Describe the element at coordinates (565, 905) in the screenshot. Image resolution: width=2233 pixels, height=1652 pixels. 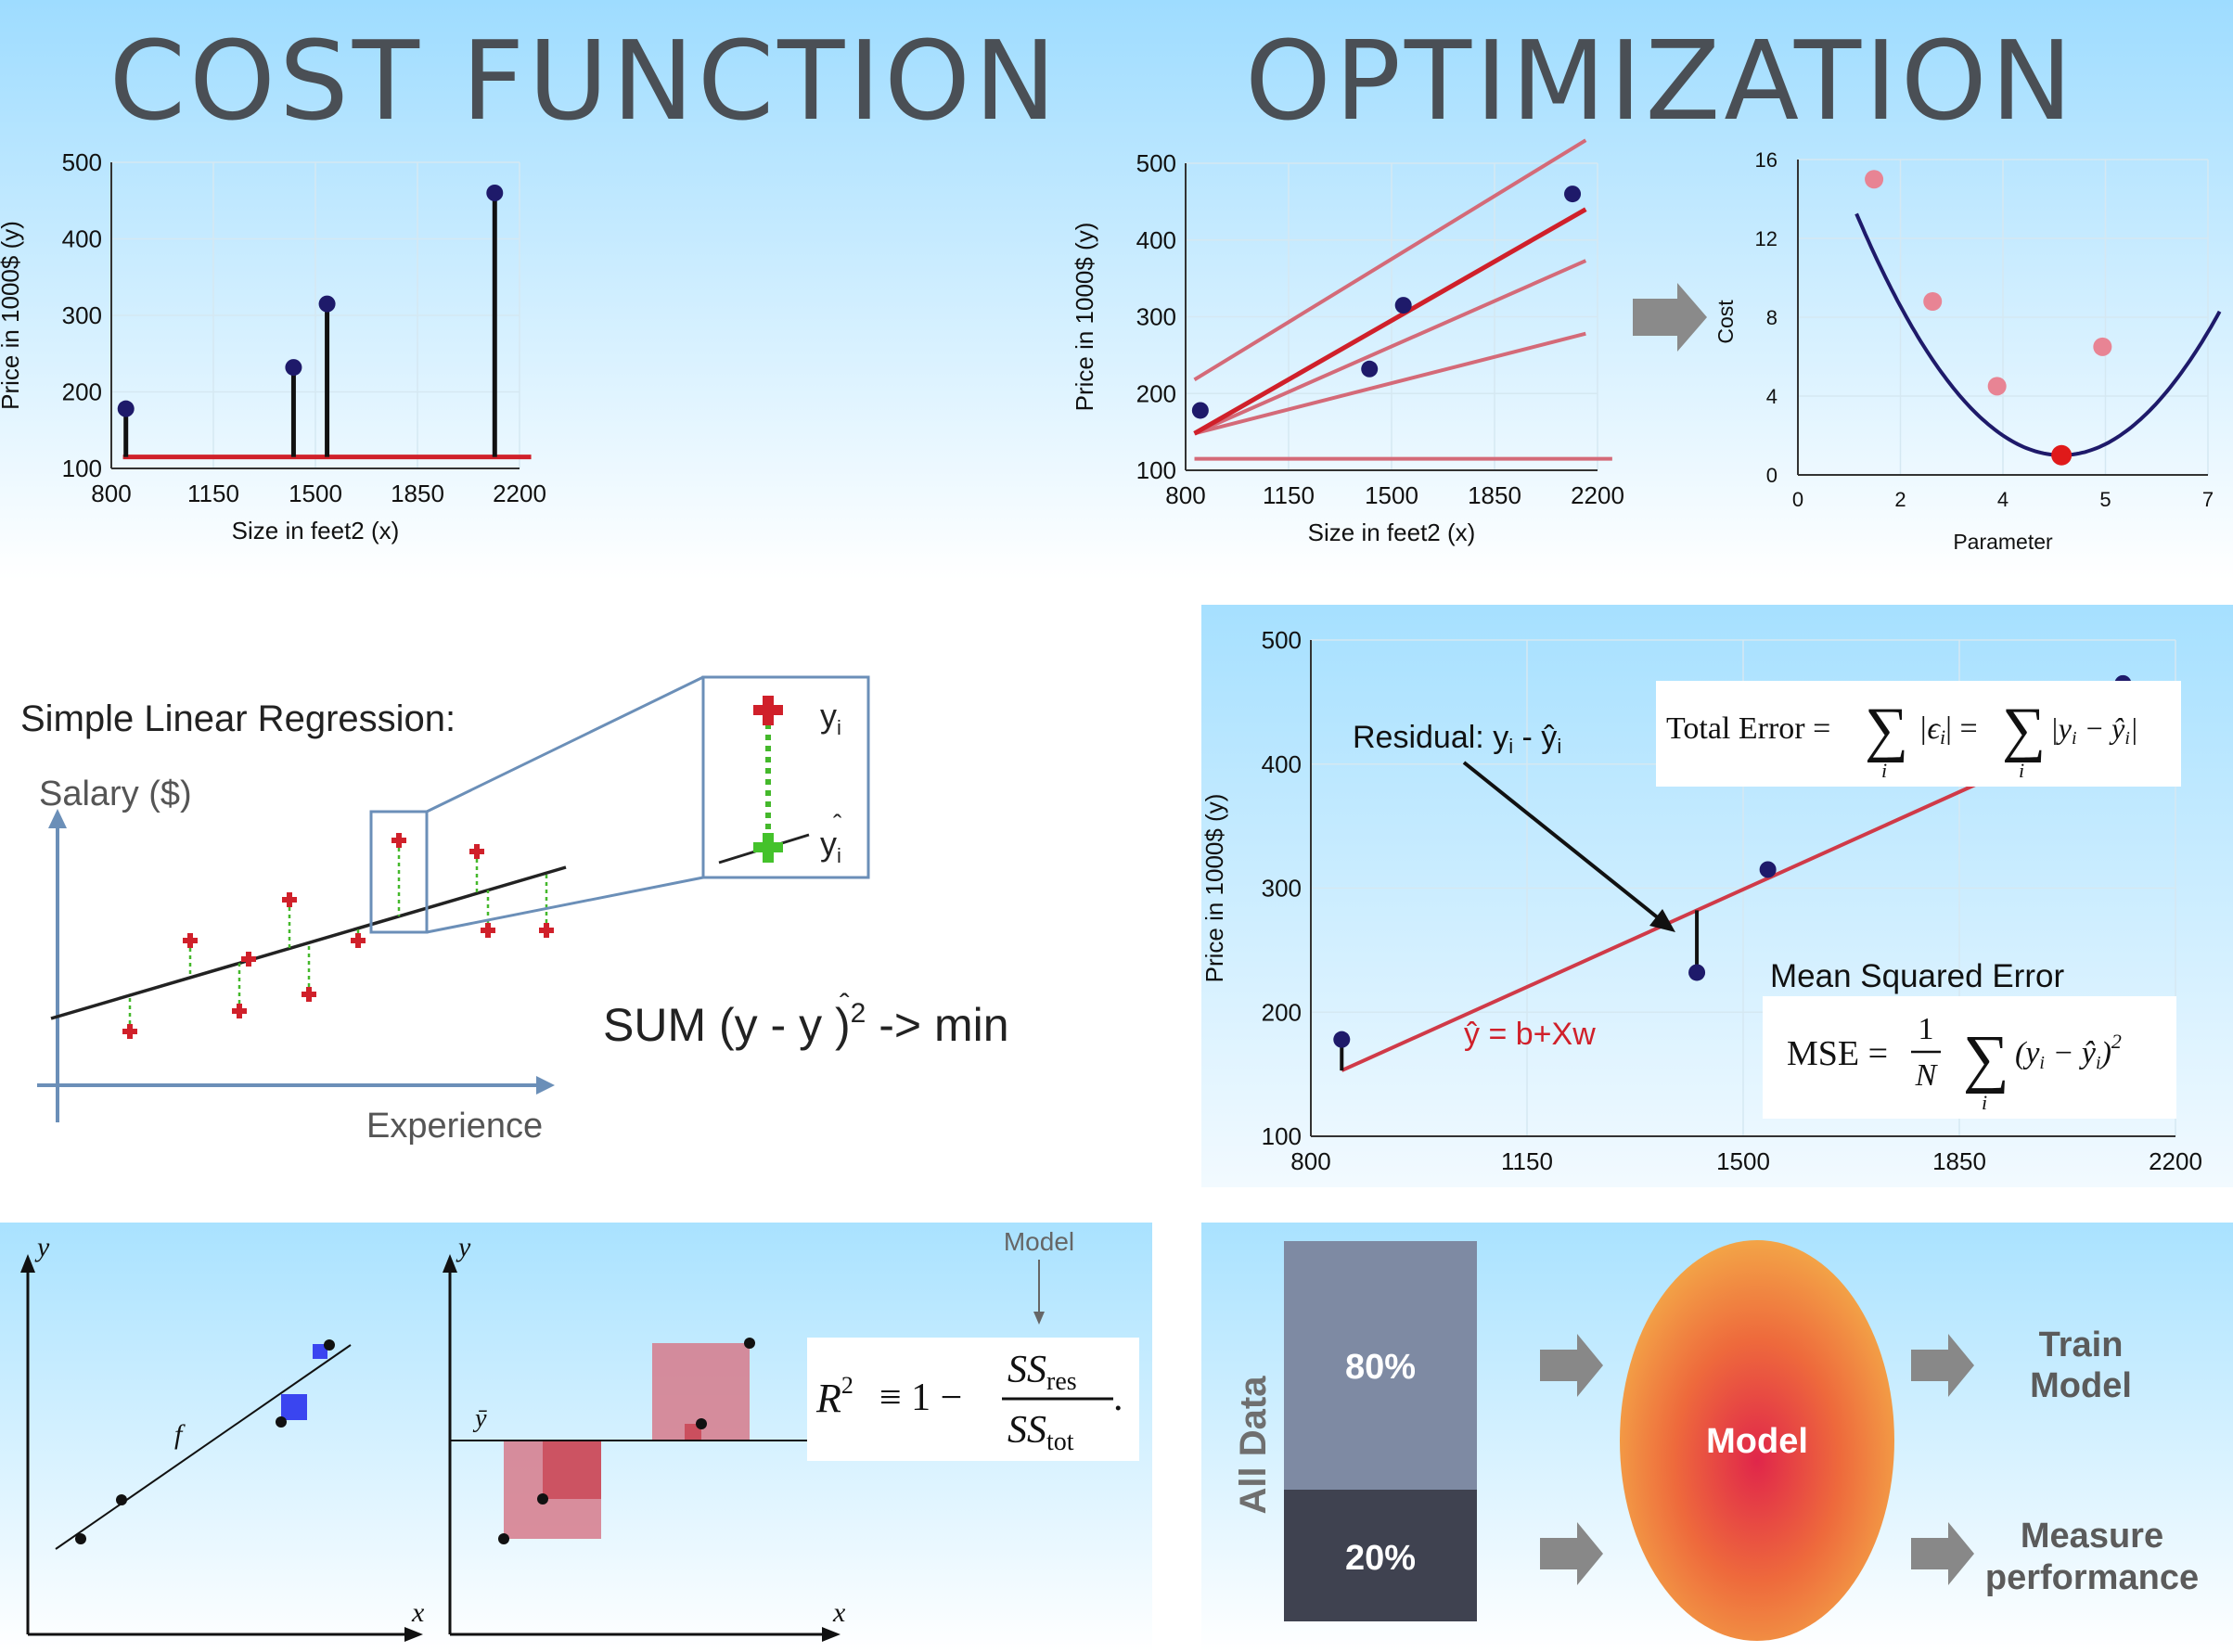
I see `zoom-connector-bottom` at that location.